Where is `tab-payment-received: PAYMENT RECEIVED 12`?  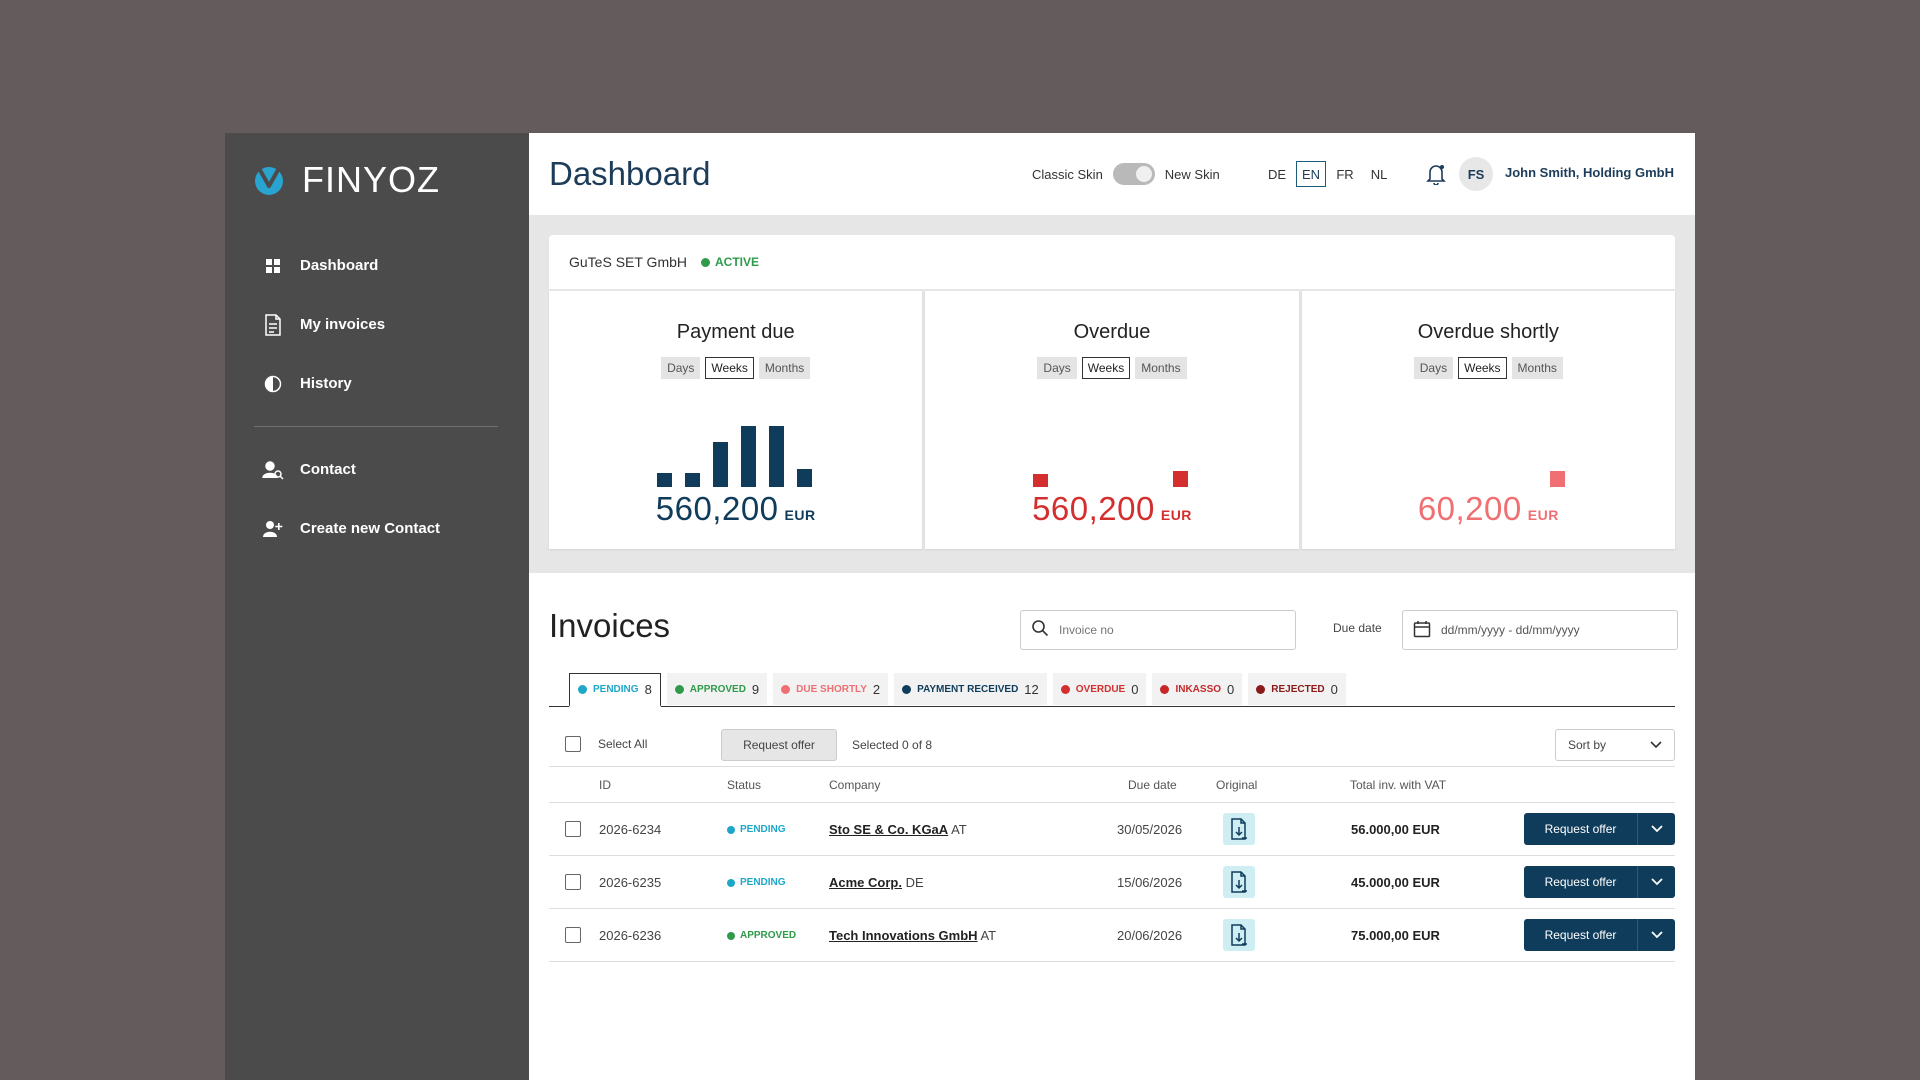
tab-payment-received: PAYMENT RECEIVED 12 is located at coordinates (970, 689).